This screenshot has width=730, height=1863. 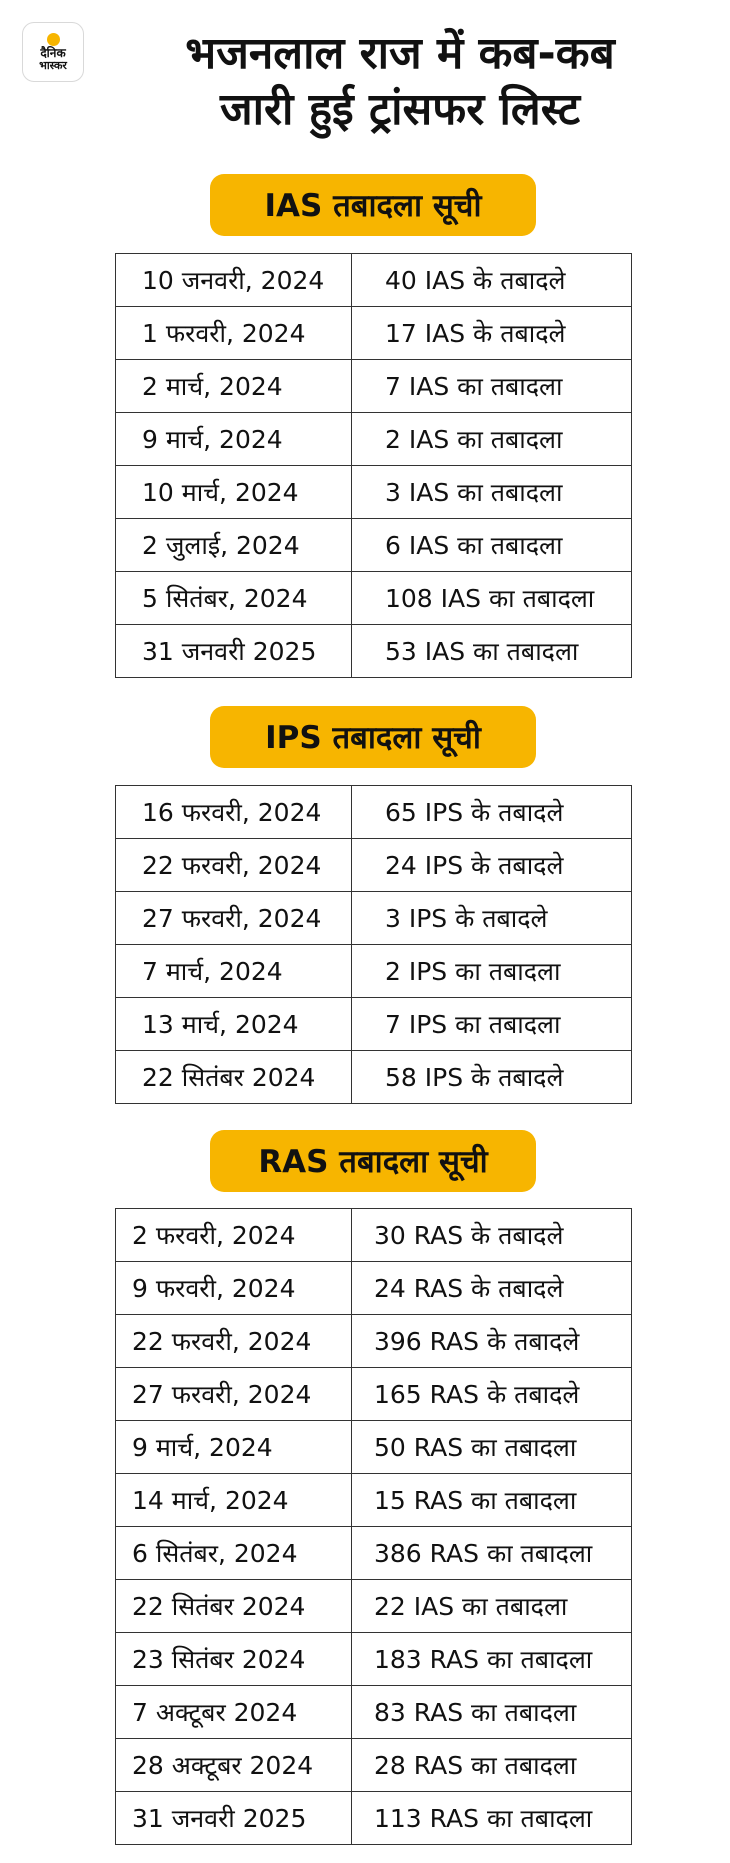 I want to click on table-row: 22 फरवरी, 2024 24 IPS के तबादले, so click(x=373, y=865).